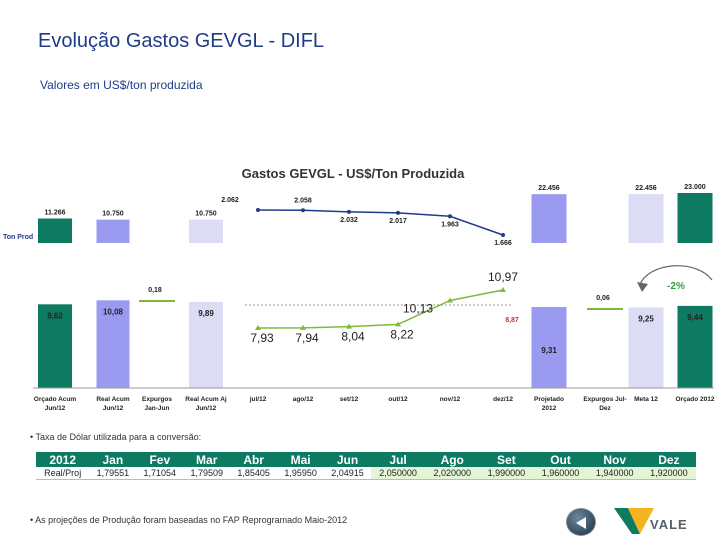 The image size is (720, 540). I want to click on cost-reference-label: 8,87, so click(512, 320).